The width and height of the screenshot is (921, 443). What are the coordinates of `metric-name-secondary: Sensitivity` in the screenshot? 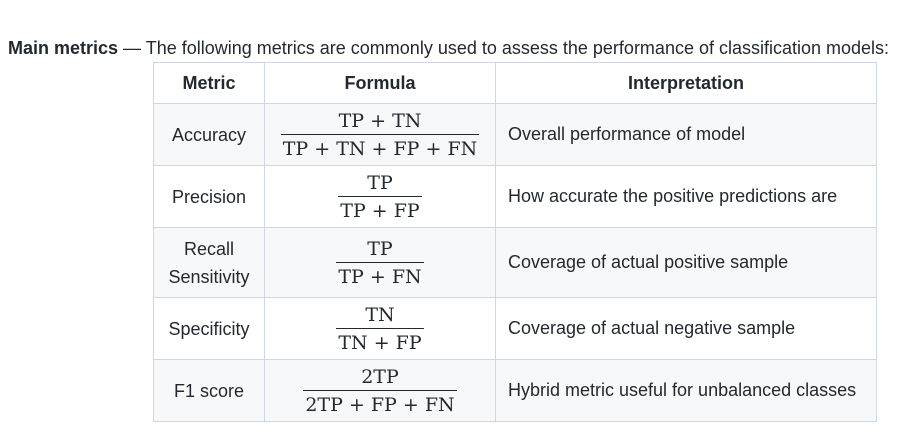 It's located at (209, 276).